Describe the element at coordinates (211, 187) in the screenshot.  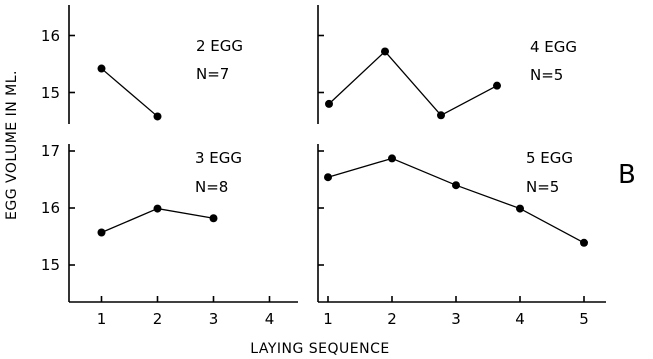
I see `panel-sample-size: N=8` at that location.